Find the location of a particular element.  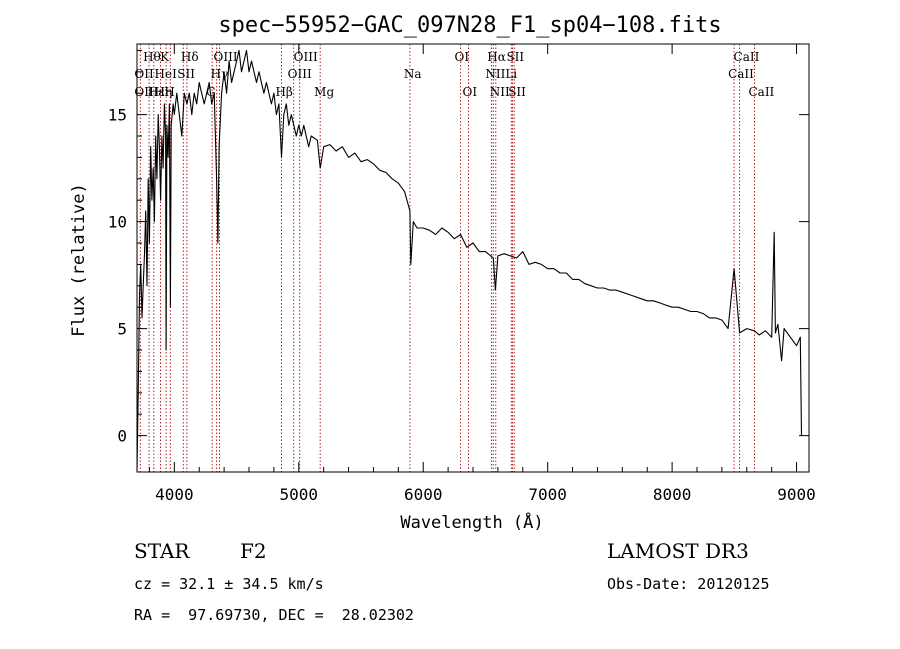

chart-title: spec−55952−GAC_097N28_F1_sp04−108.fits is located at coordinates (469, 25).